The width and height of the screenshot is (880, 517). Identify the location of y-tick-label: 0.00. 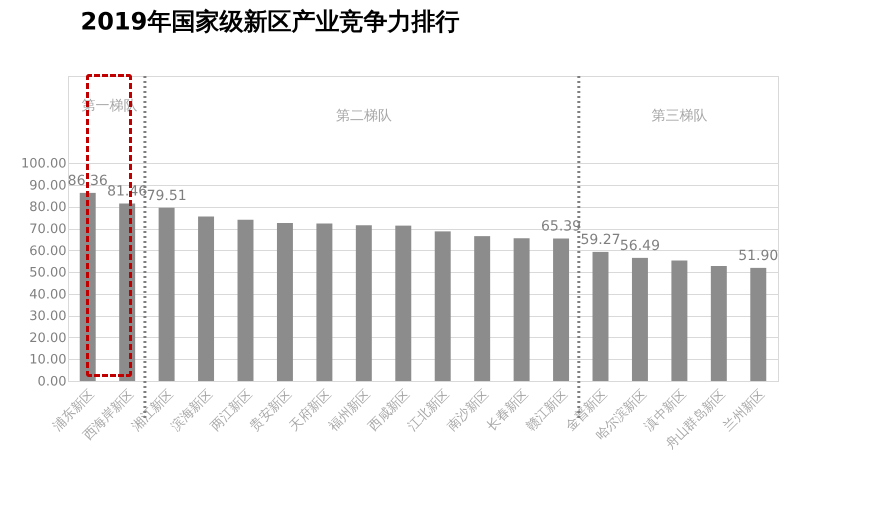
(52, 382).